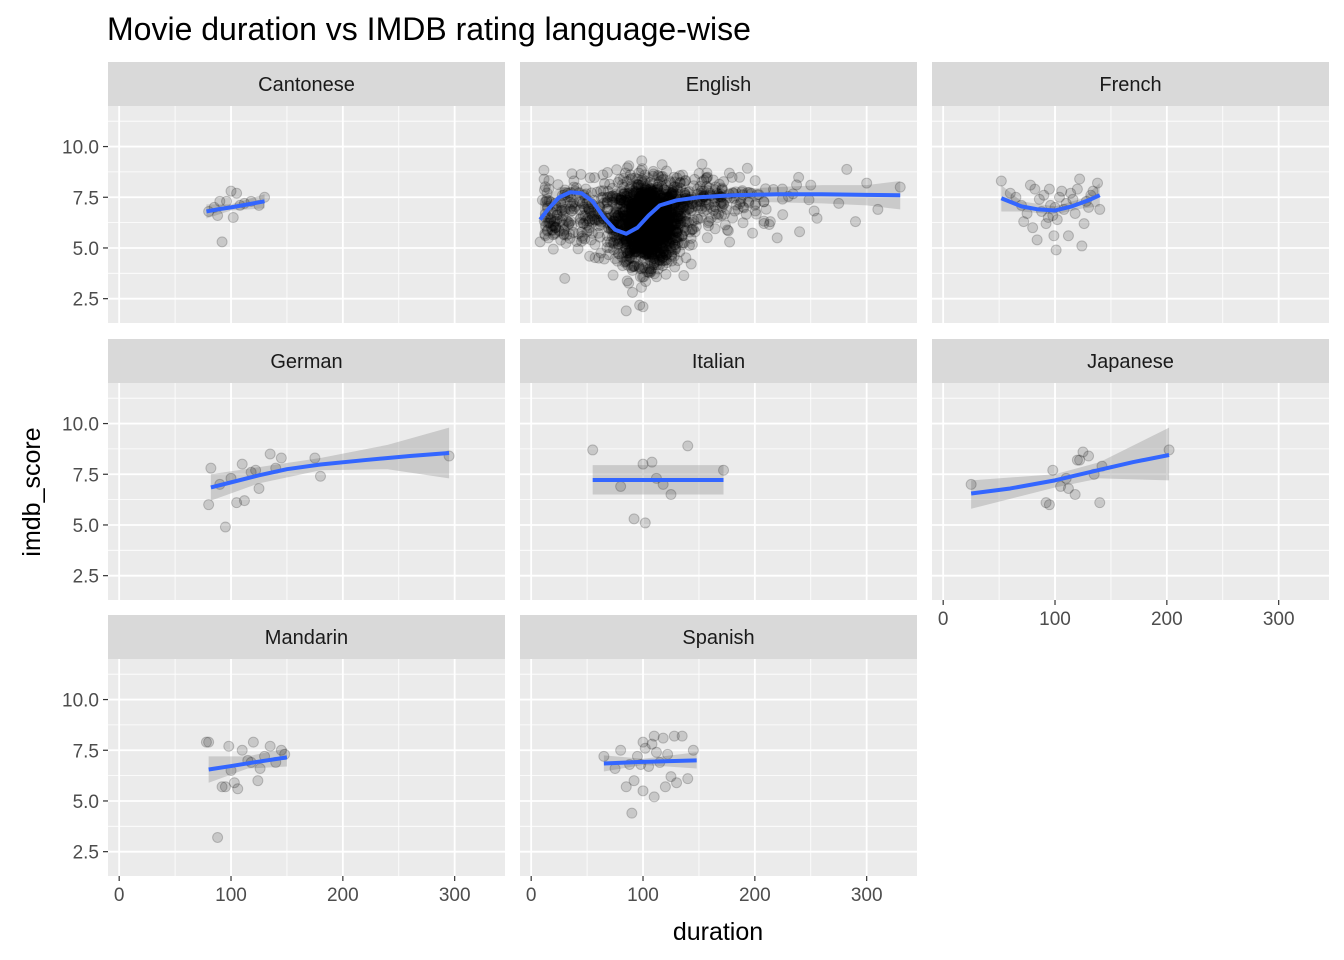  What do you see at coordinates (1130, 192) in the screenshot?
I see `facet-french: French` at bounding box center [1130, 192].